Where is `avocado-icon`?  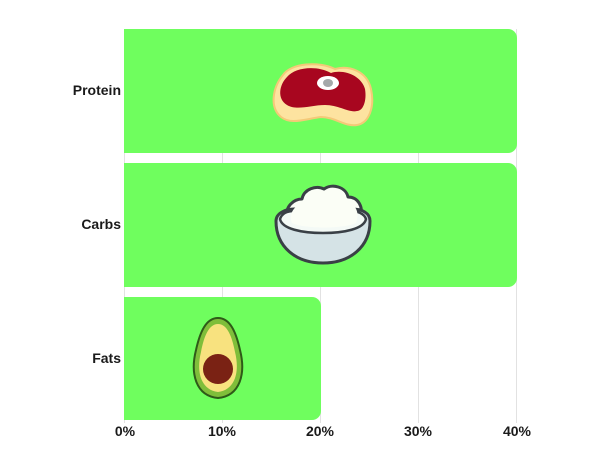 avocado-icon is located at coordinates (218, 358).